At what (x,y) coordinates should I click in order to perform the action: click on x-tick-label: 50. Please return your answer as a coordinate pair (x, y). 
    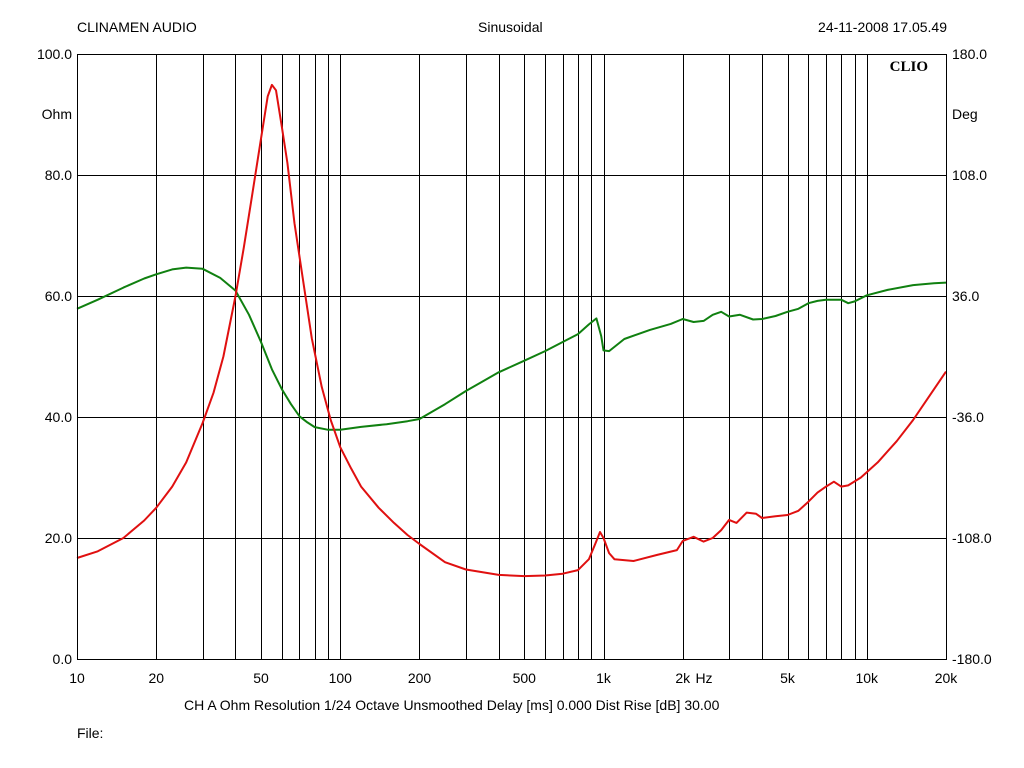
    Looking at the image, I should click on (261, 678).